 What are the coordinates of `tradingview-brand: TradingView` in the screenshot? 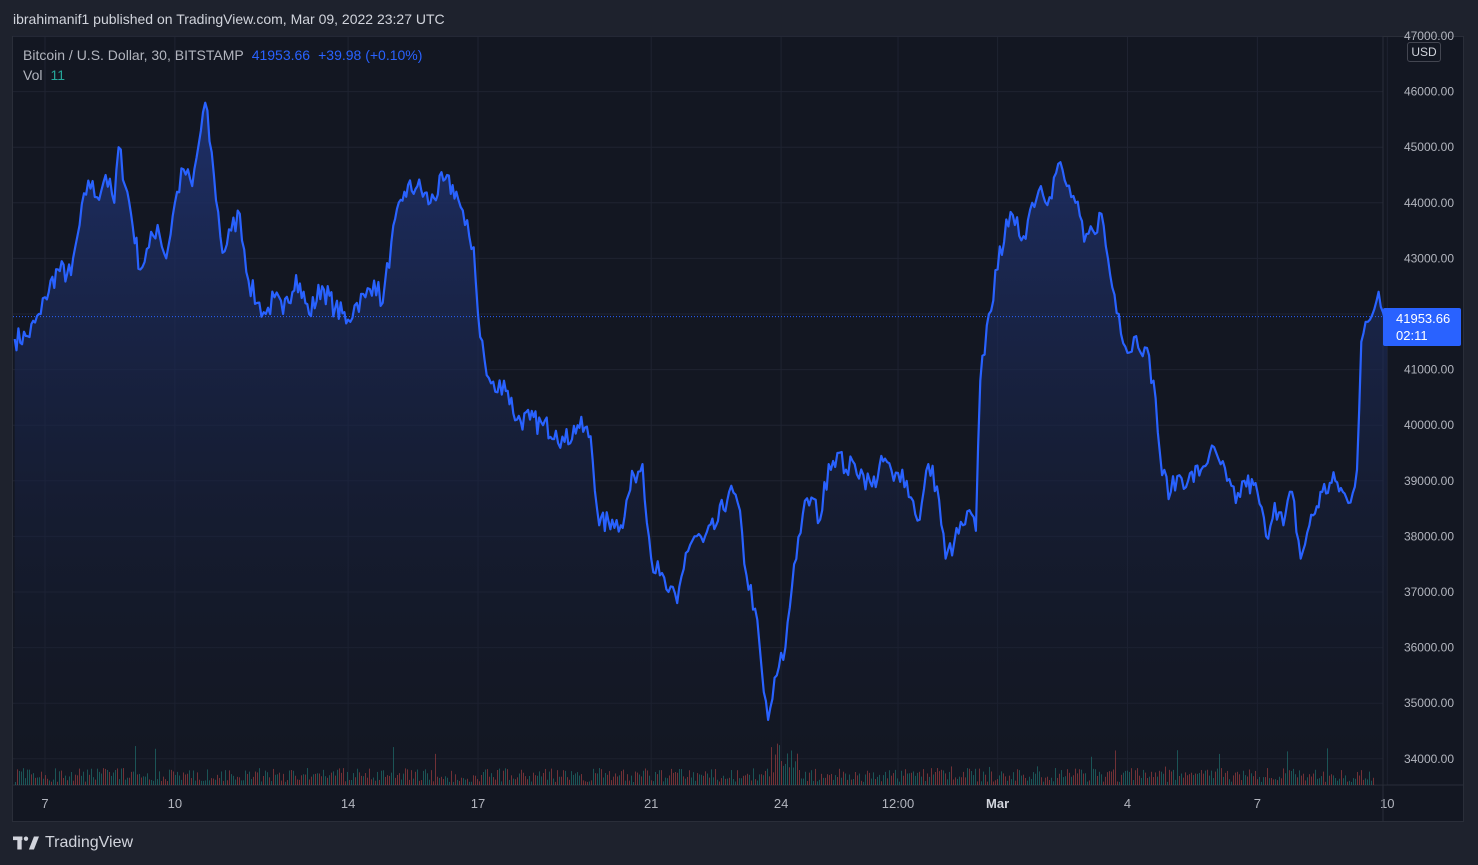 It's located at (73, 843).